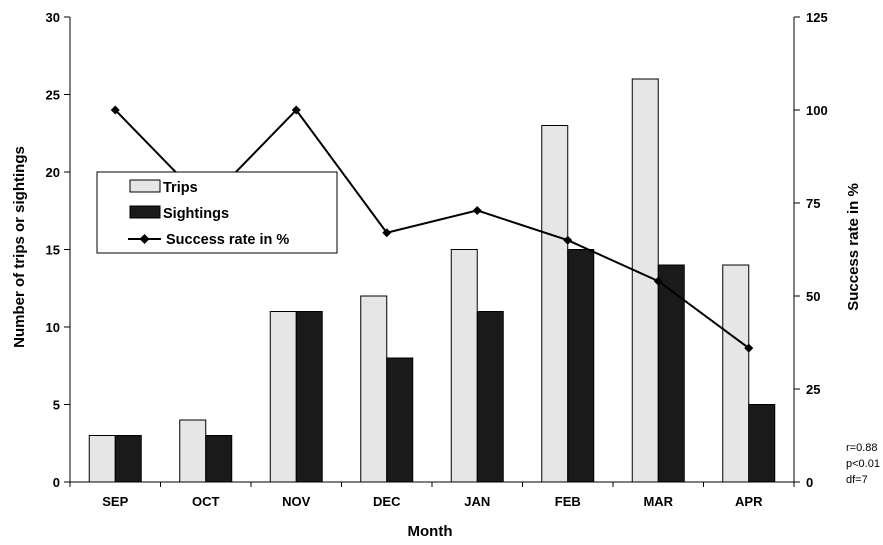  Describe the element at coordinates (568, 240) in the screenshot. I see `success-rate-point-feb` at that location.